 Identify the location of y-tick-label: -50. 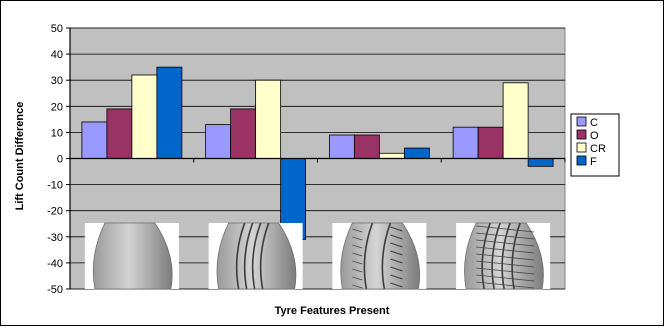
(55, 290).